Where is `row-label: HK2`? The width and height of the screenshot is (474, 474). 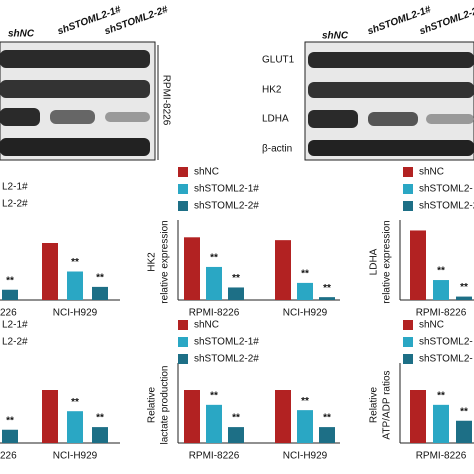 row-label: HK2 is located at coordinates (272, 90).